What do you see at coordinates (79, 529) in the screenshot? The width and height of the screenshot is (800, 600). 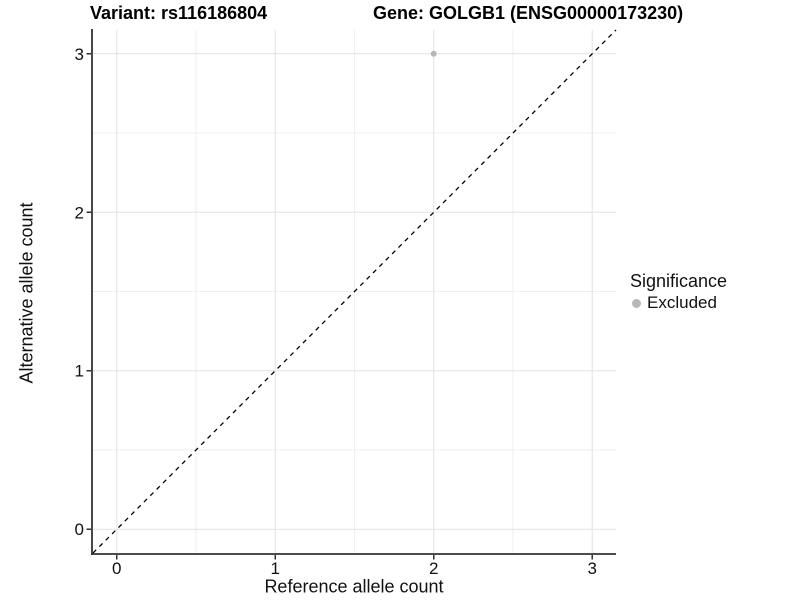 I see `y-tick-label: 0` at bounding box center [79, 529].